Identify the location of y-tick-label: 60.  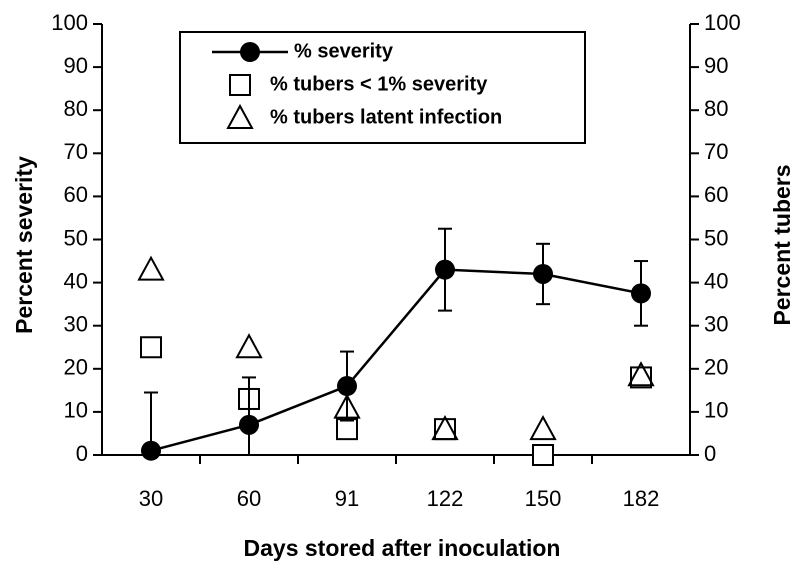
(76, 194).